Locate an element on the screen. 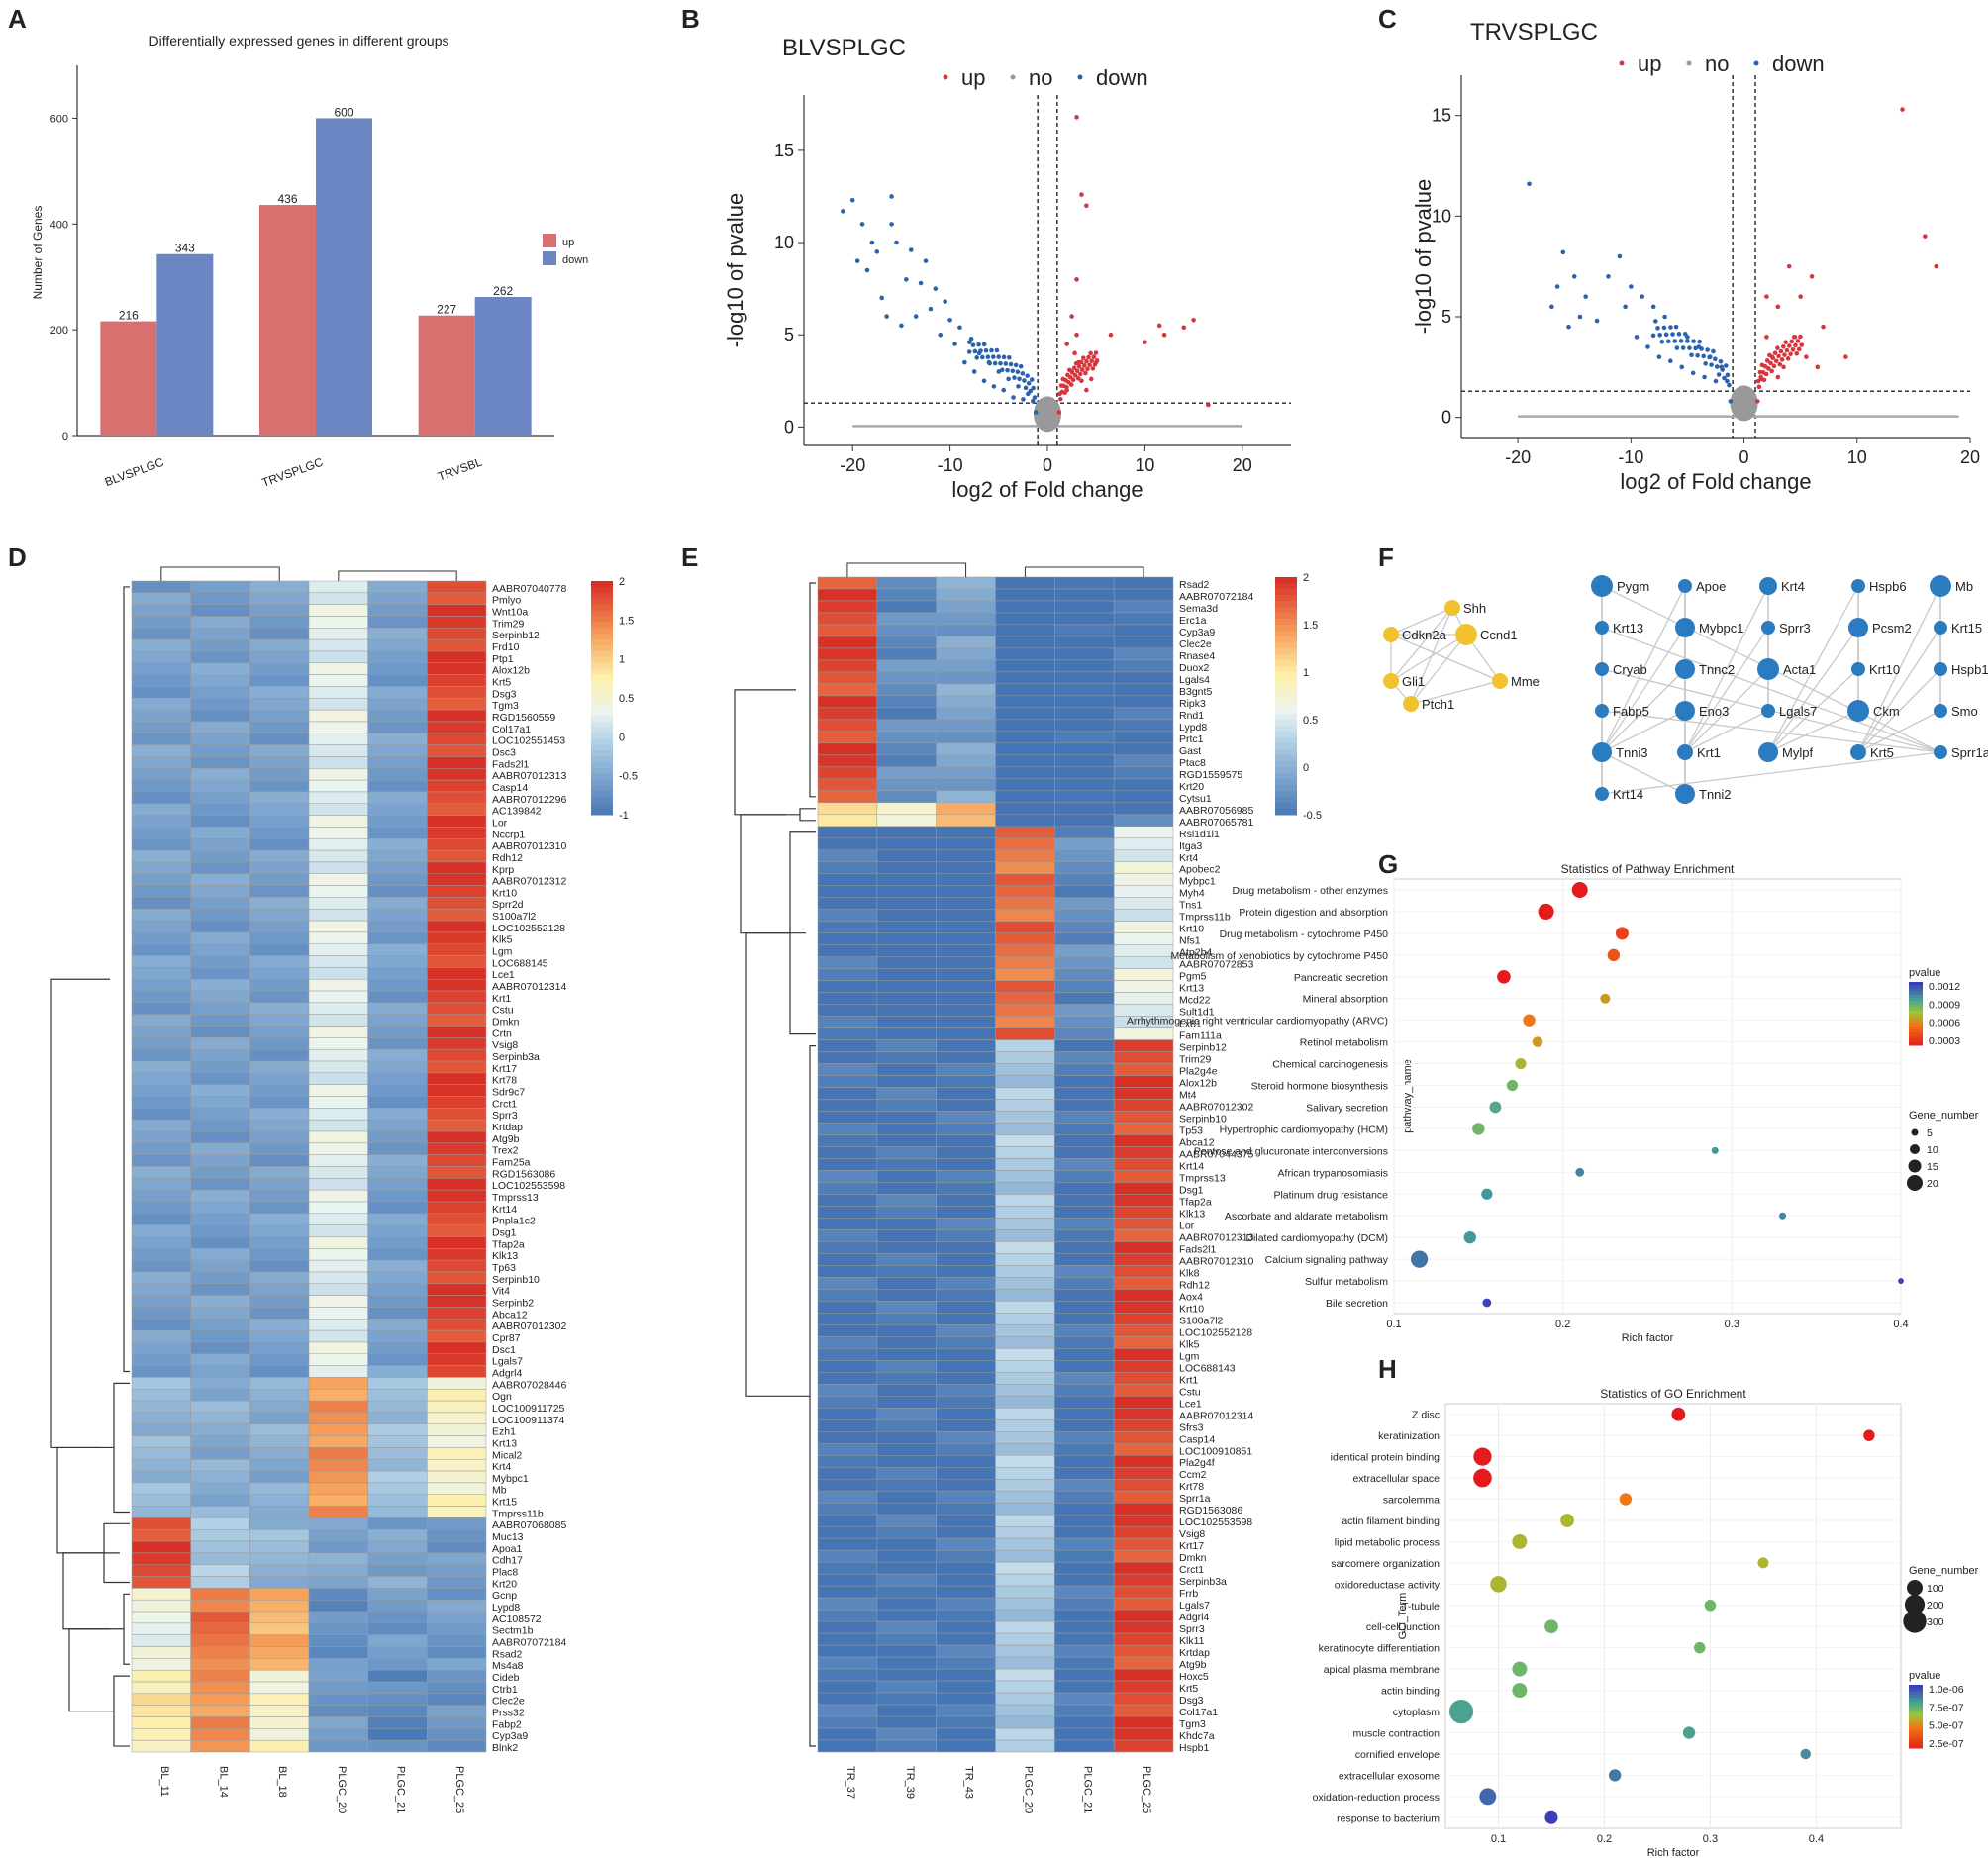 Image resolution: width=1988 pixels, height=1858 pixels. x-tick-label-H: 0.2 is located at coordinates (1604, 1839).